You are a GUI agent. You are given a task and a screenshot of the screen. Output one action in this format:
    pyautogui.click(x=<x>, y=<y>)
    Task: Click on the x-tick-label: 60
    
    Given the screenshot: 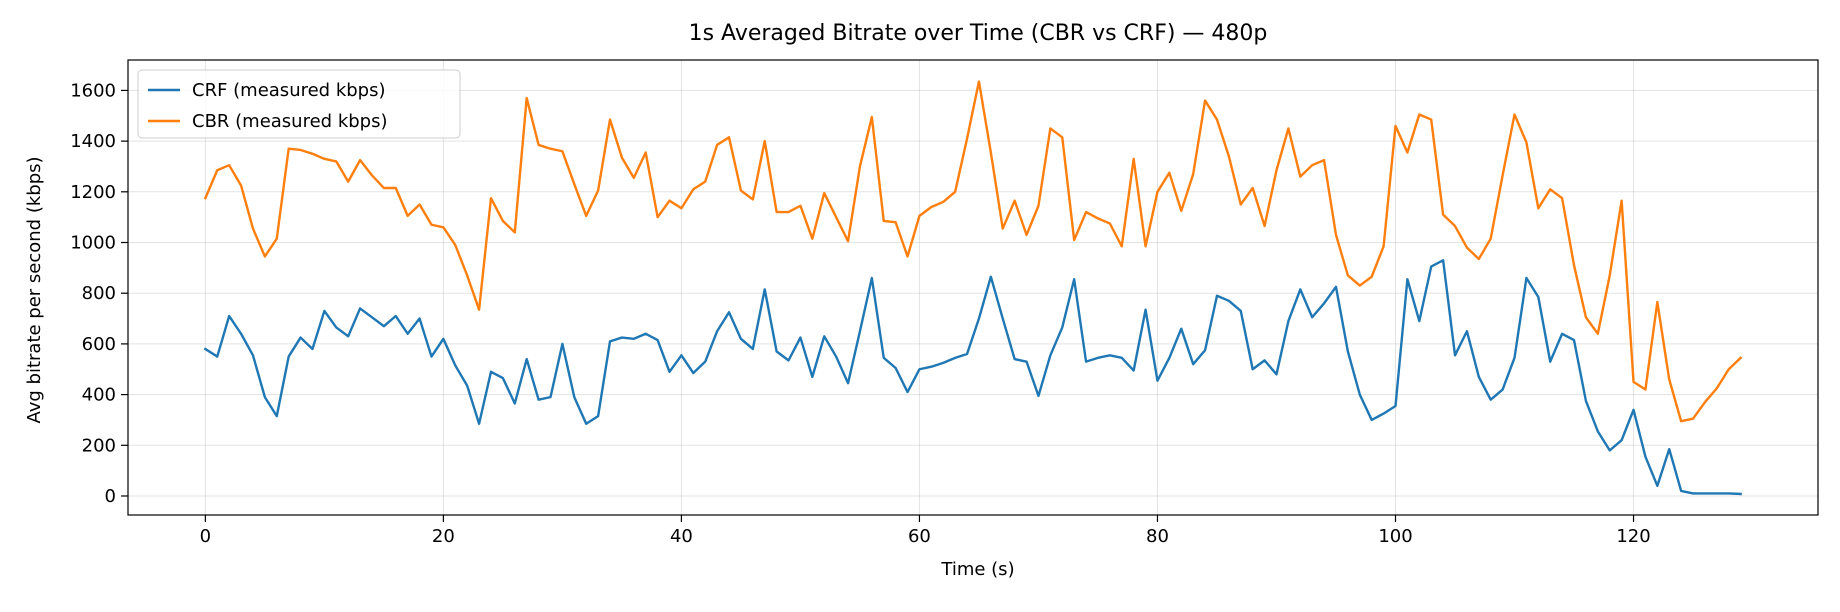 What is the action you would take?
    pyautogui.click(x=919, y=536)
    